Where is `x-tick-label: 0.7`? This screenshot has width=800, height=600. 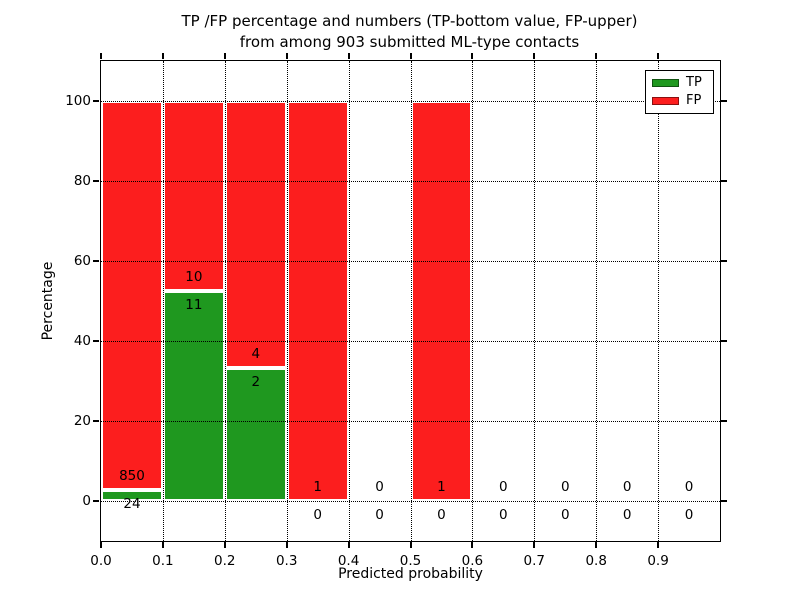 x-tick-label: 0.7 is located at coordinates (534, 561).